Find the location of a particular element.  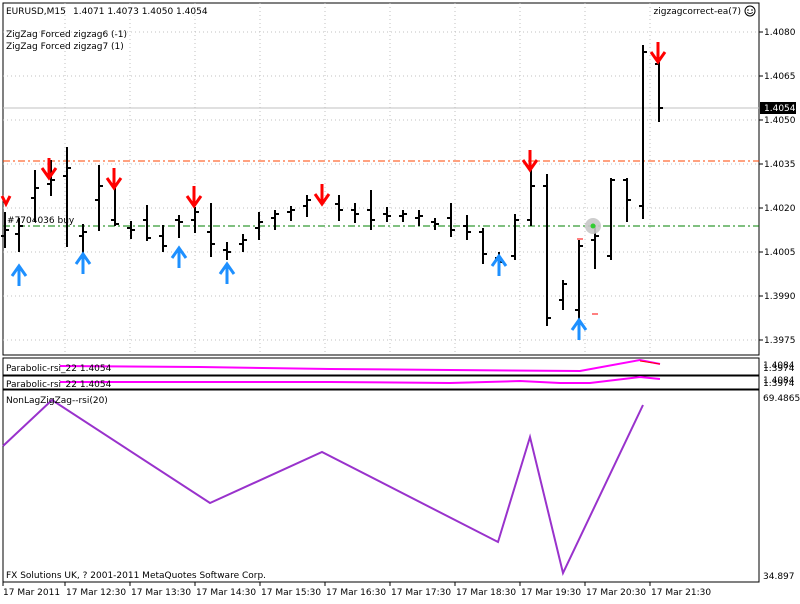

time-label: 17 Mar 21:30 is located at coordinates (681, 593).